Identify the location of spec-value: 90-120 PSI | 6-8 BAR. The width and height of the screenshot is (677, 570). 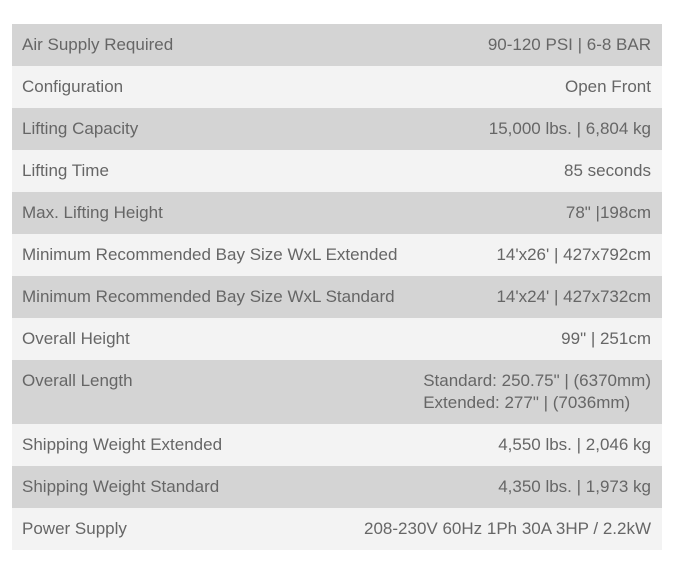
(569, 44).